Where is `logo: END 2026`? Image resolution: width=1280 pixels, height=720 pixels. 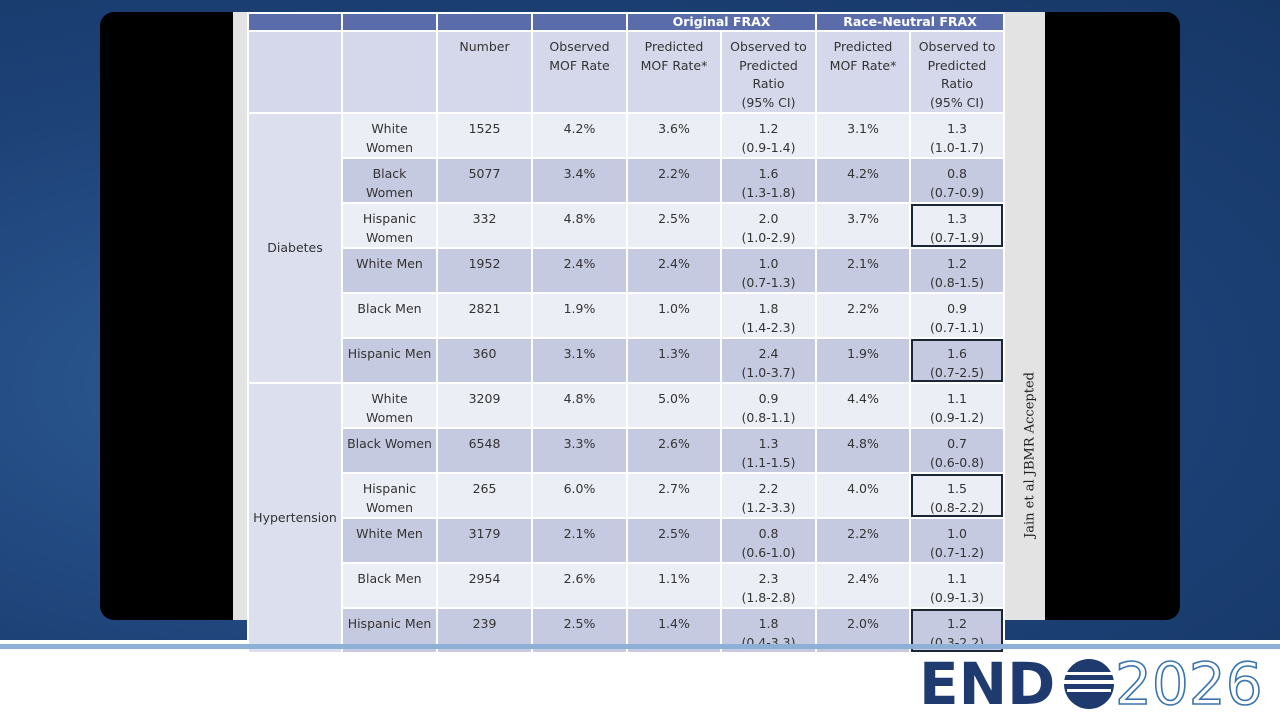 logo: END 2026 is located at coordinates (1091, 684).